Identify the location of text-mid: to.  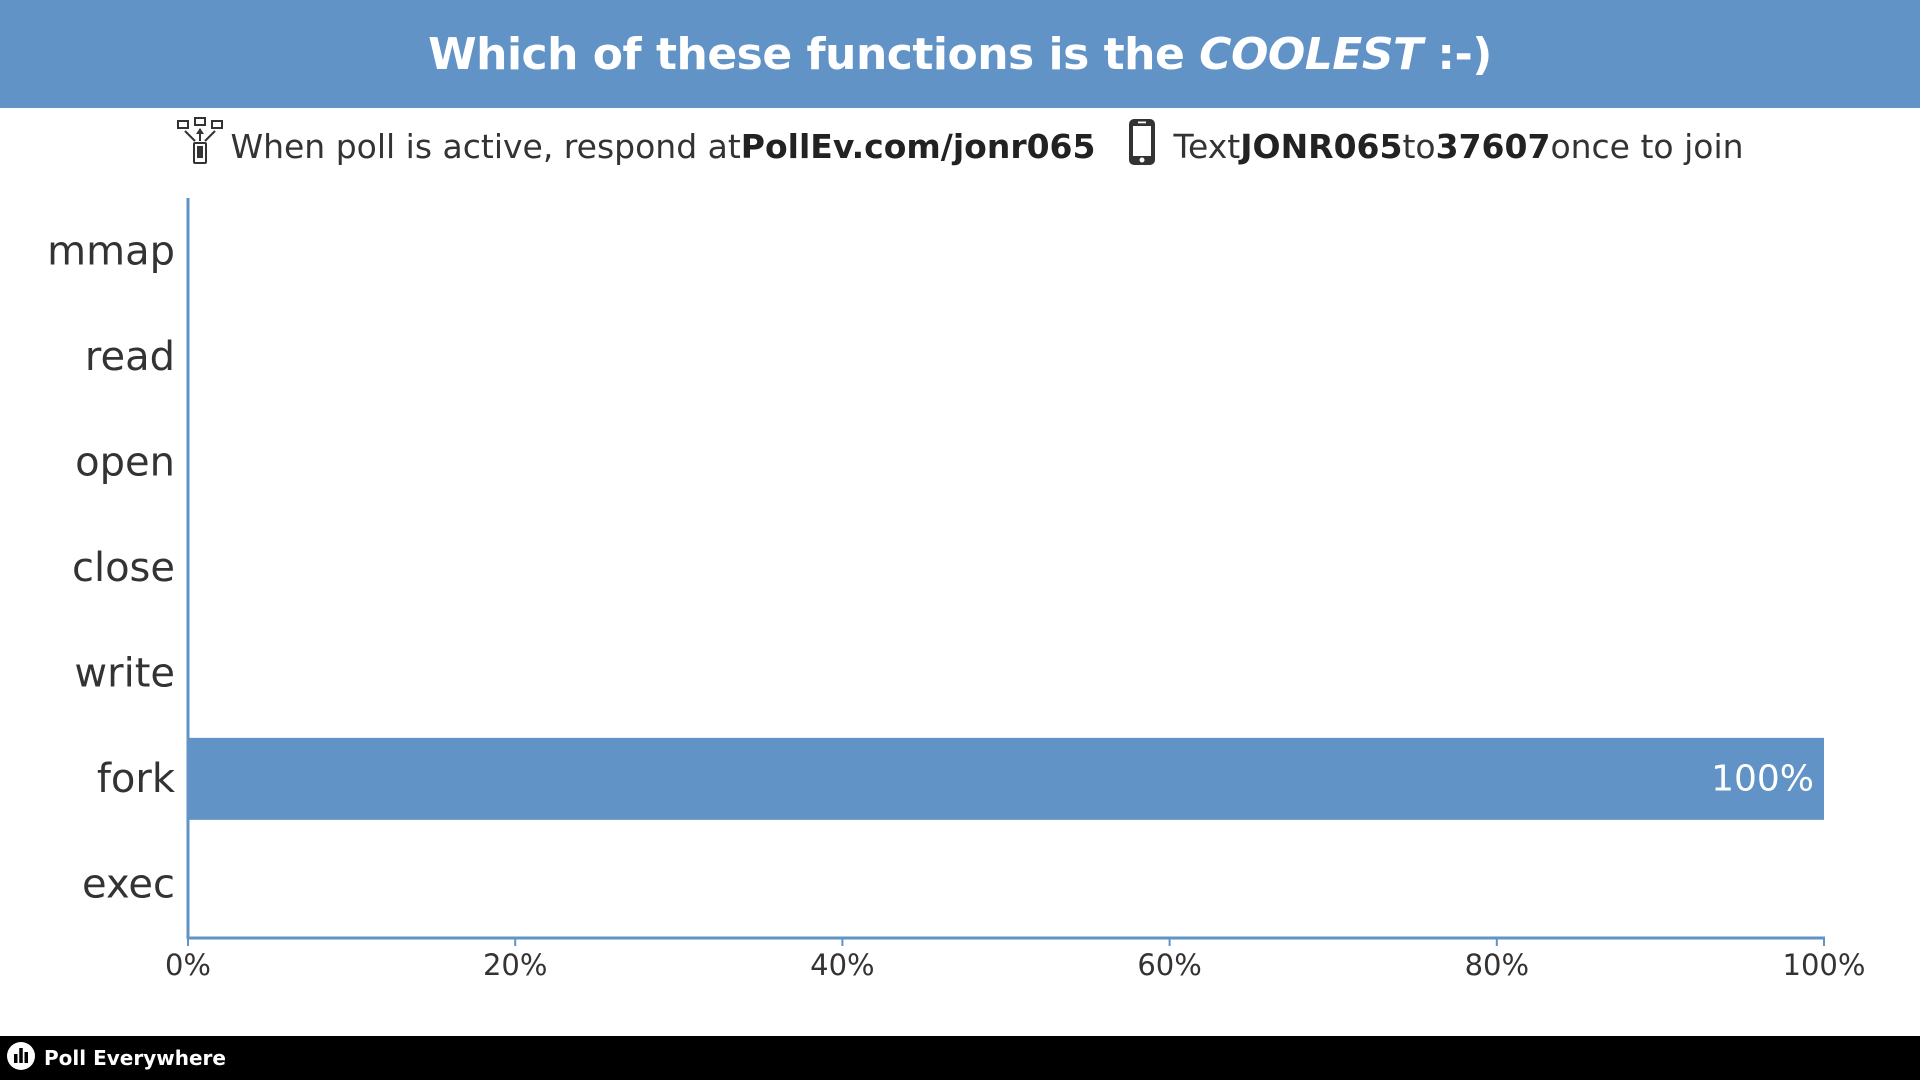
(1419, 146).